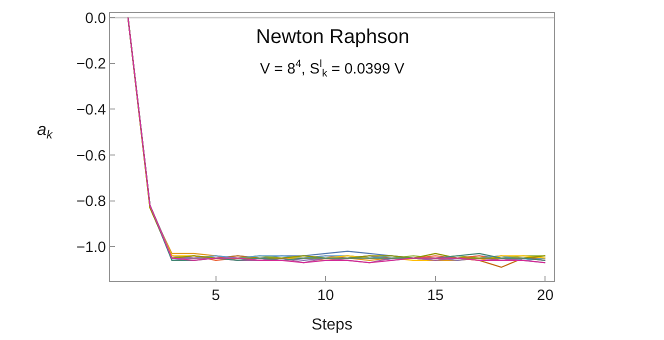 The width and height of the screenshot is (664, 340). What do you see at coordinates (91, 155) in the screenshot?
I see `y-tick-label: −0.6` at bounding box center [91, 155].